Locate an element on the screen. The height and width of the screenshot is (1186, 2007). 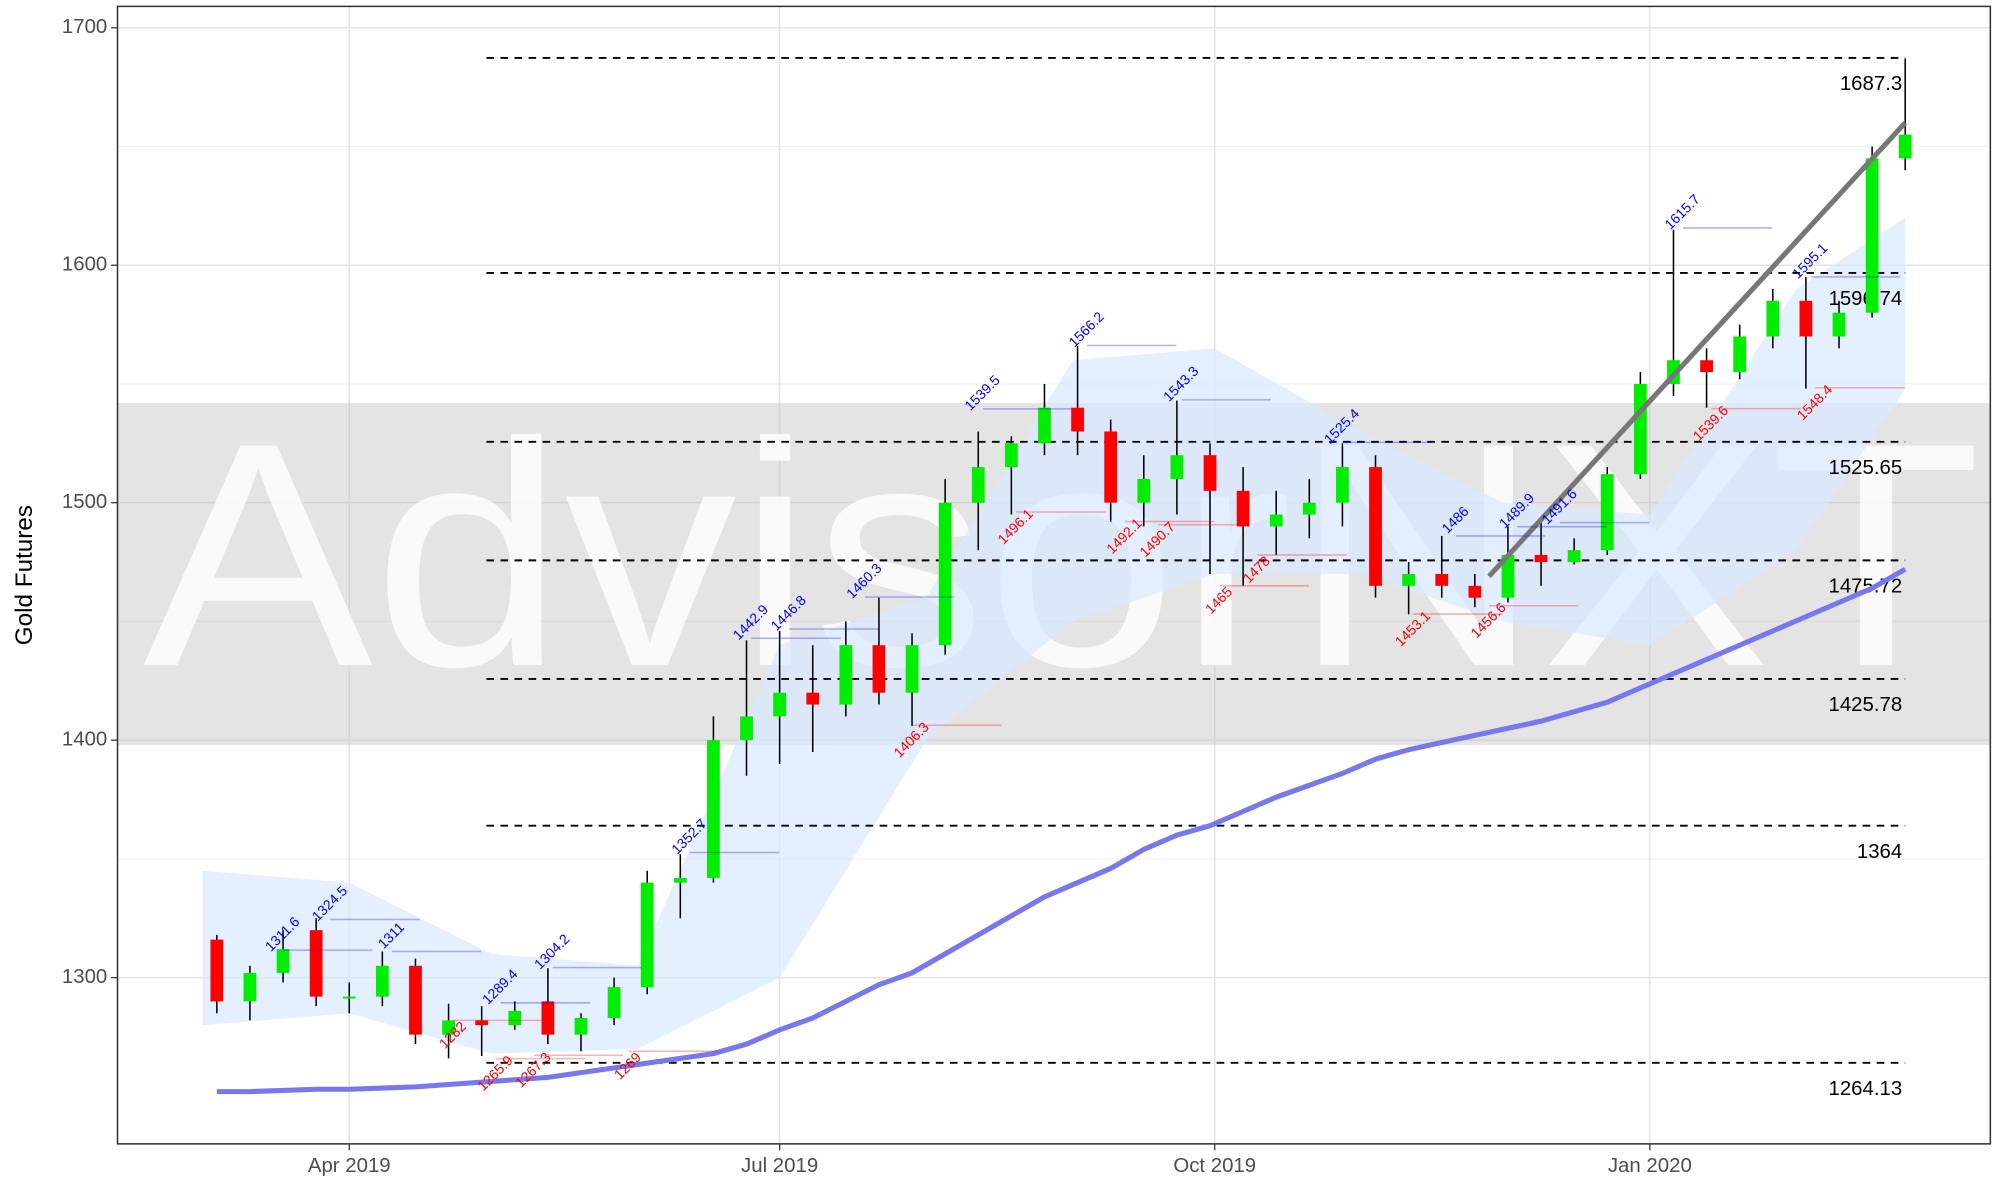
y-axis-title: Gold Futures is located at coordinates (24, 575).